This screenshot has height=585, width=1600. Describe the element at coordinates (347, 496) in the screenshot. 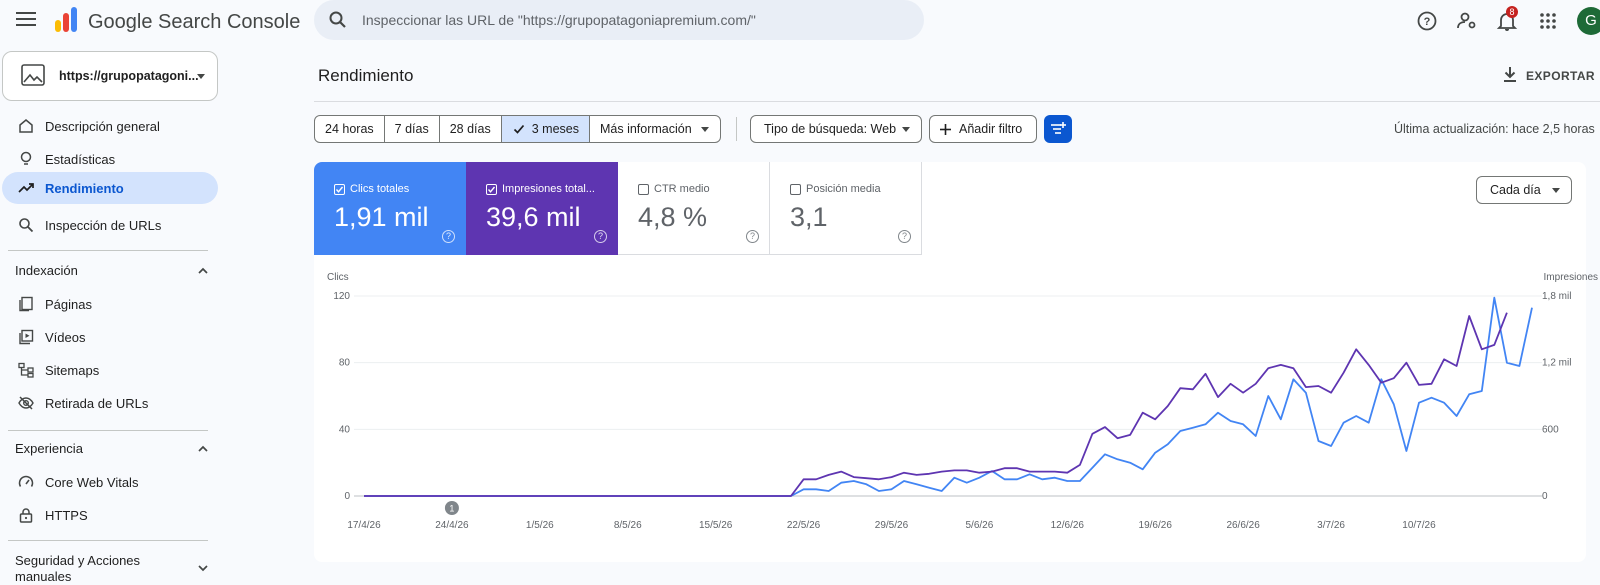

I see `y-left-tick-label: 0` at that location.